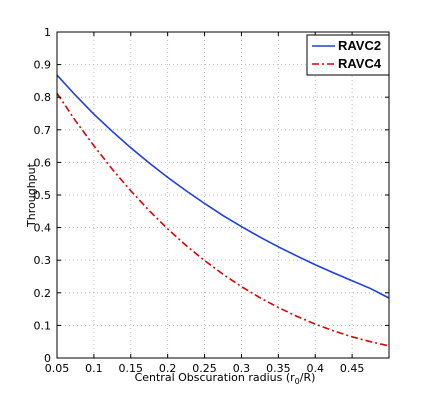 The width and height of the screenshot is (436, 403). Describe the element at coordinates (204, 368) in the screenshot. I see `x-tick-label: 0.25` at that location.